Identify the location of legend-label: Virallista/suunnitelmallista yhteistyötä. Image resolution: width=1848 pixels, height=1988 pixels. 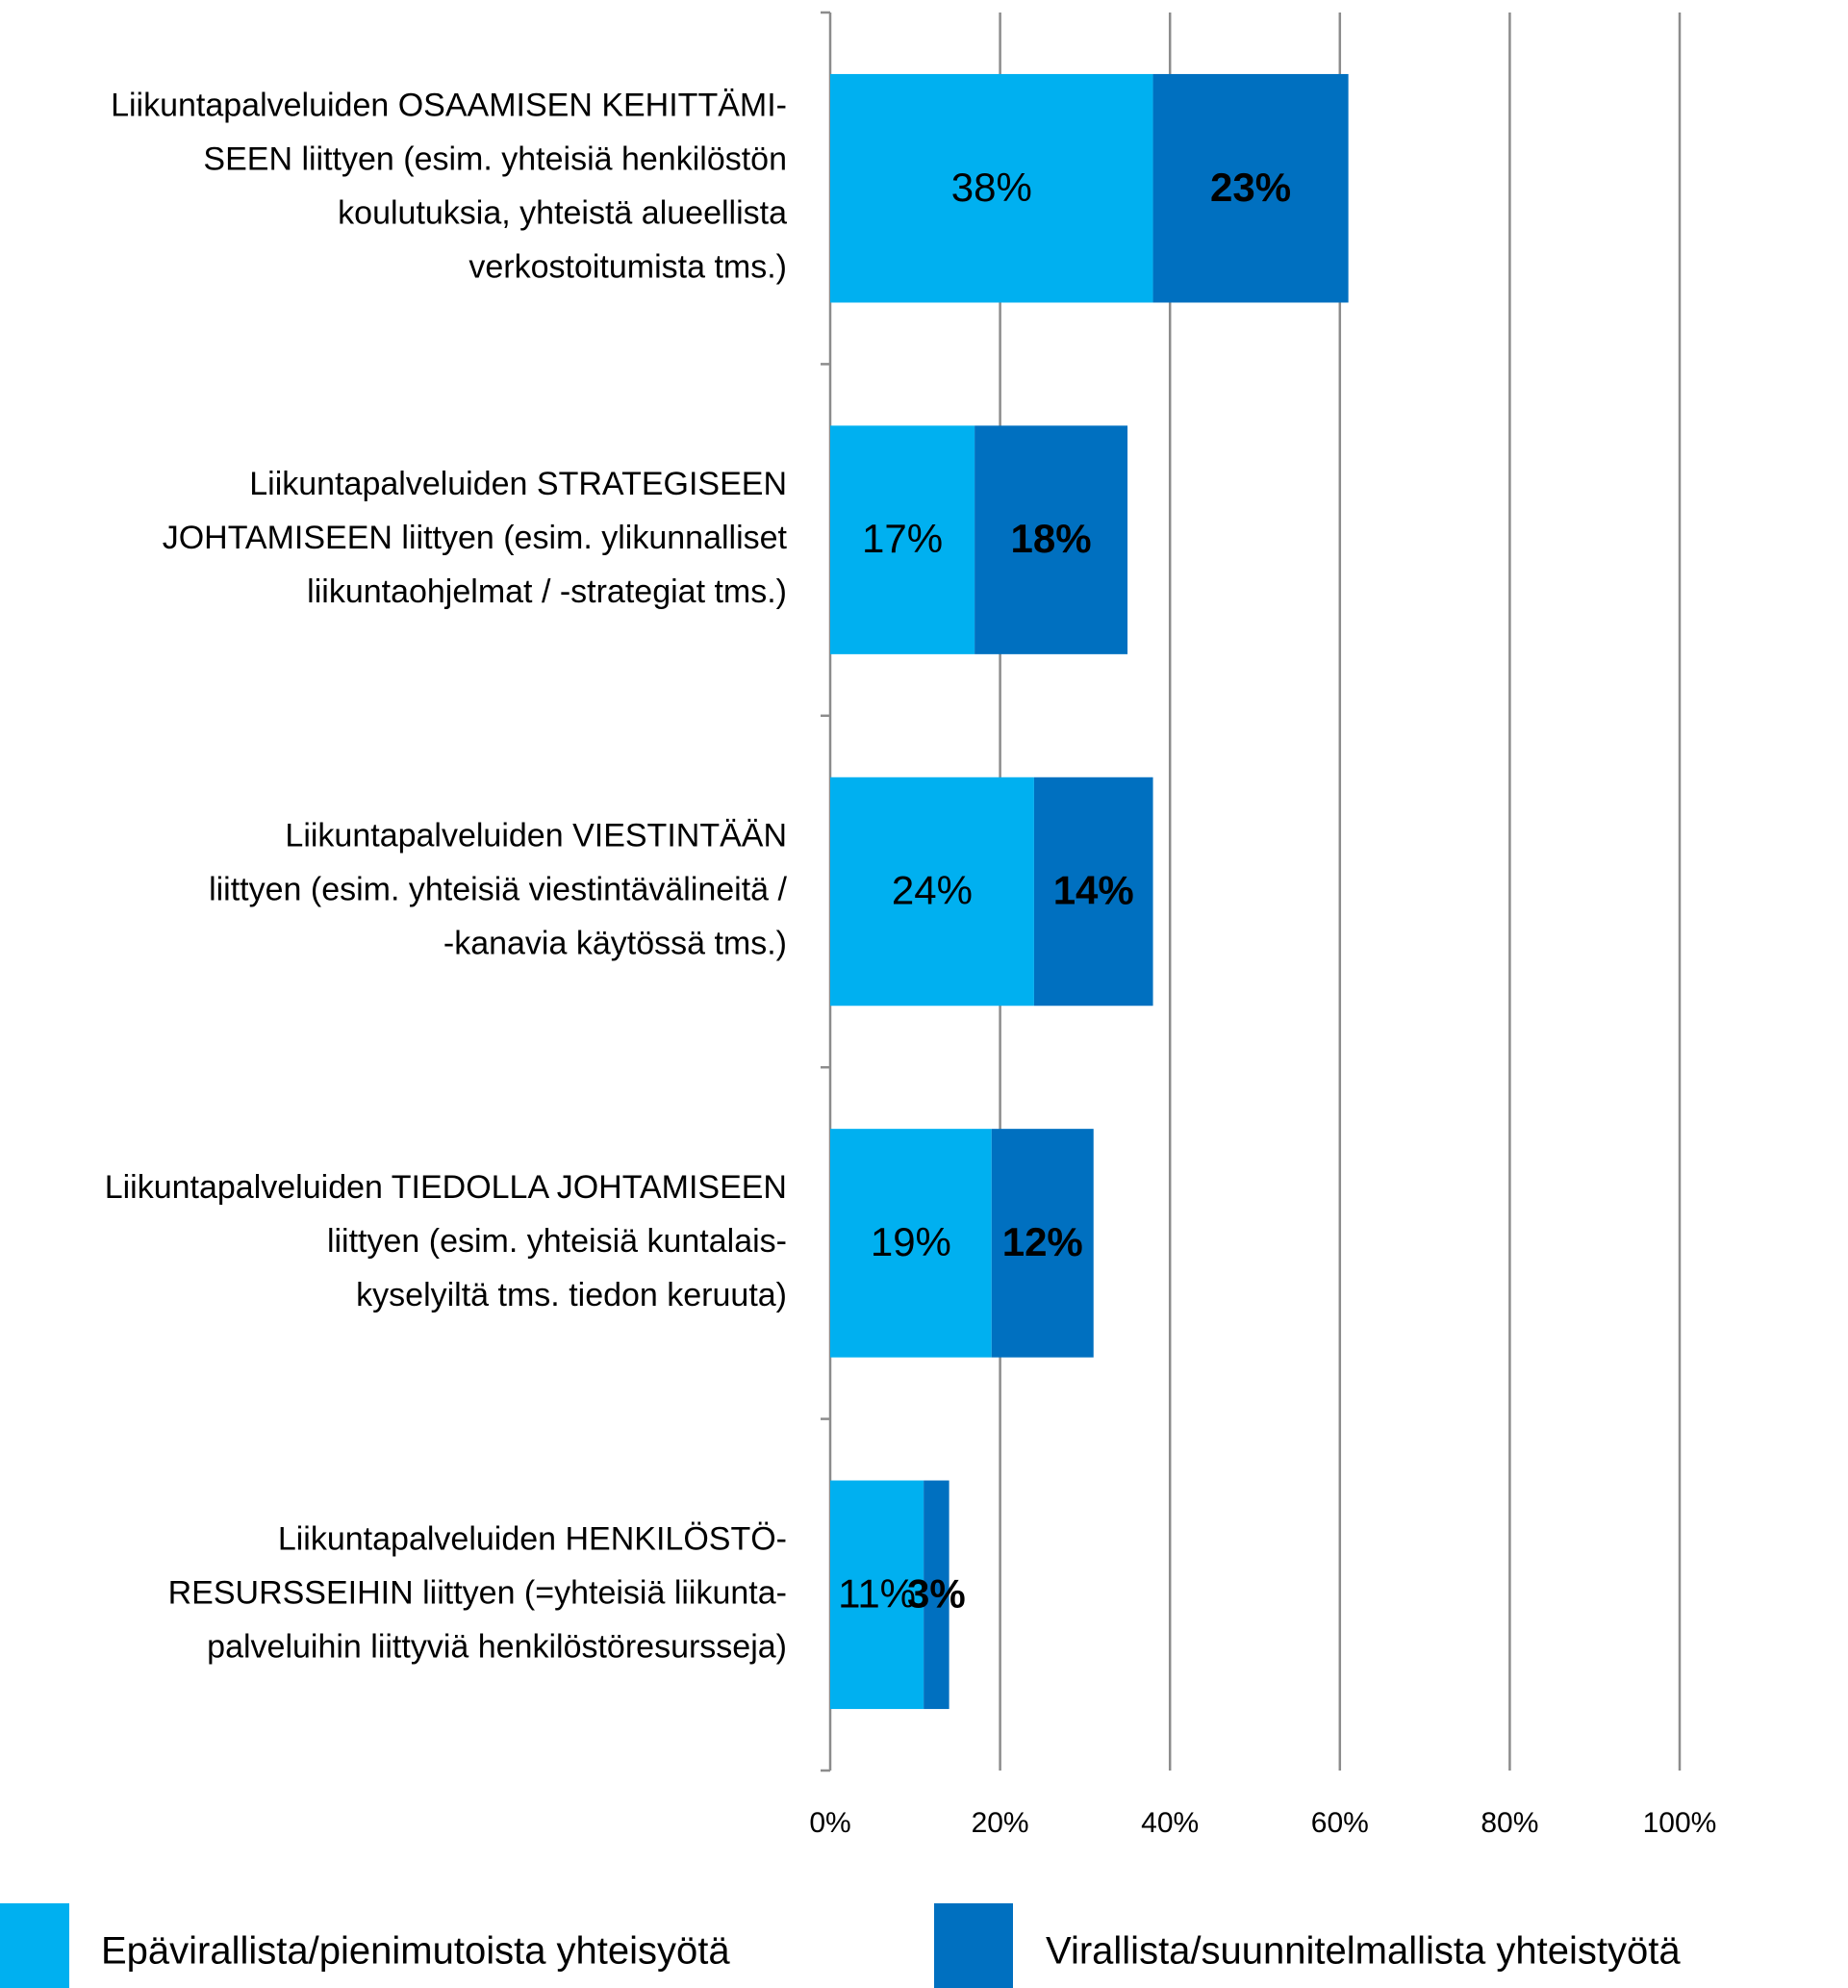
(1363, 1951).